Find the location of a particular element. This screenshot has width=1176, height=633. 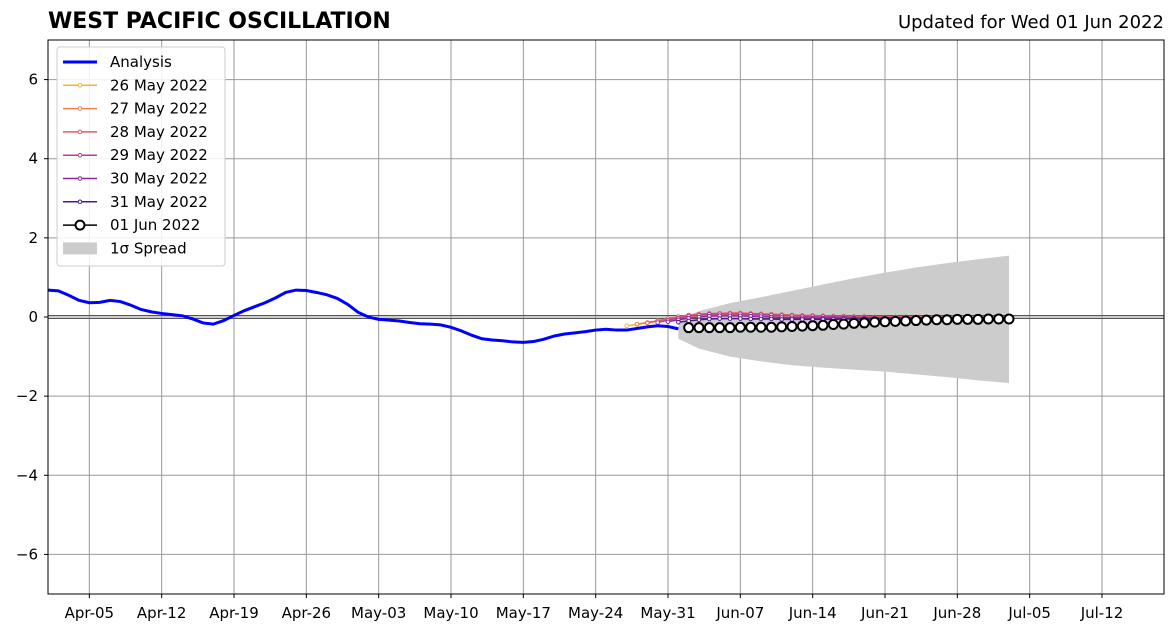

legend-item: 29 May 2022 is located at coordinates (135, 155).